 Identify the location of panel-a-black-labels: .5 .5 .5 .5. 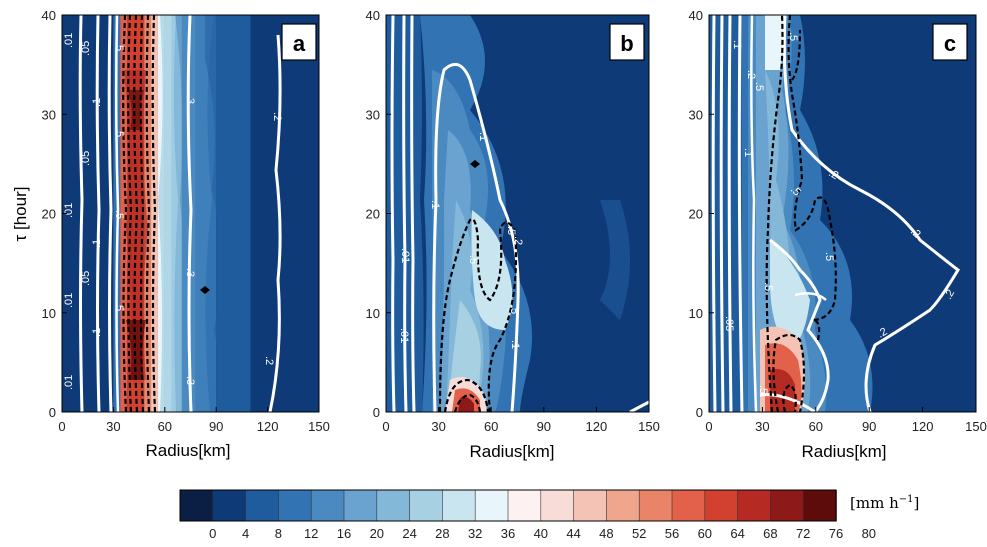
(119, 176).